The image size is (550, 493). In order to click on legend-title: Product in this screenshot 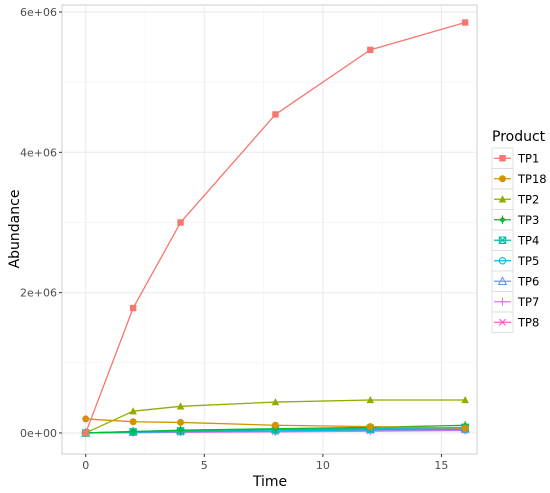, I will do `click(519, 137)`.